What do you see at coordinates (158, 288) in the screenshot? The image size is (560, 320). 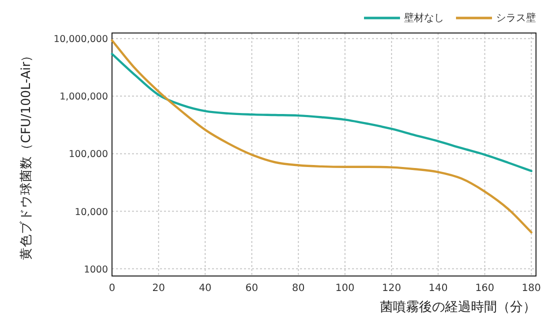 I see `x-tick-label: 20` at bounding box center [158, 288].